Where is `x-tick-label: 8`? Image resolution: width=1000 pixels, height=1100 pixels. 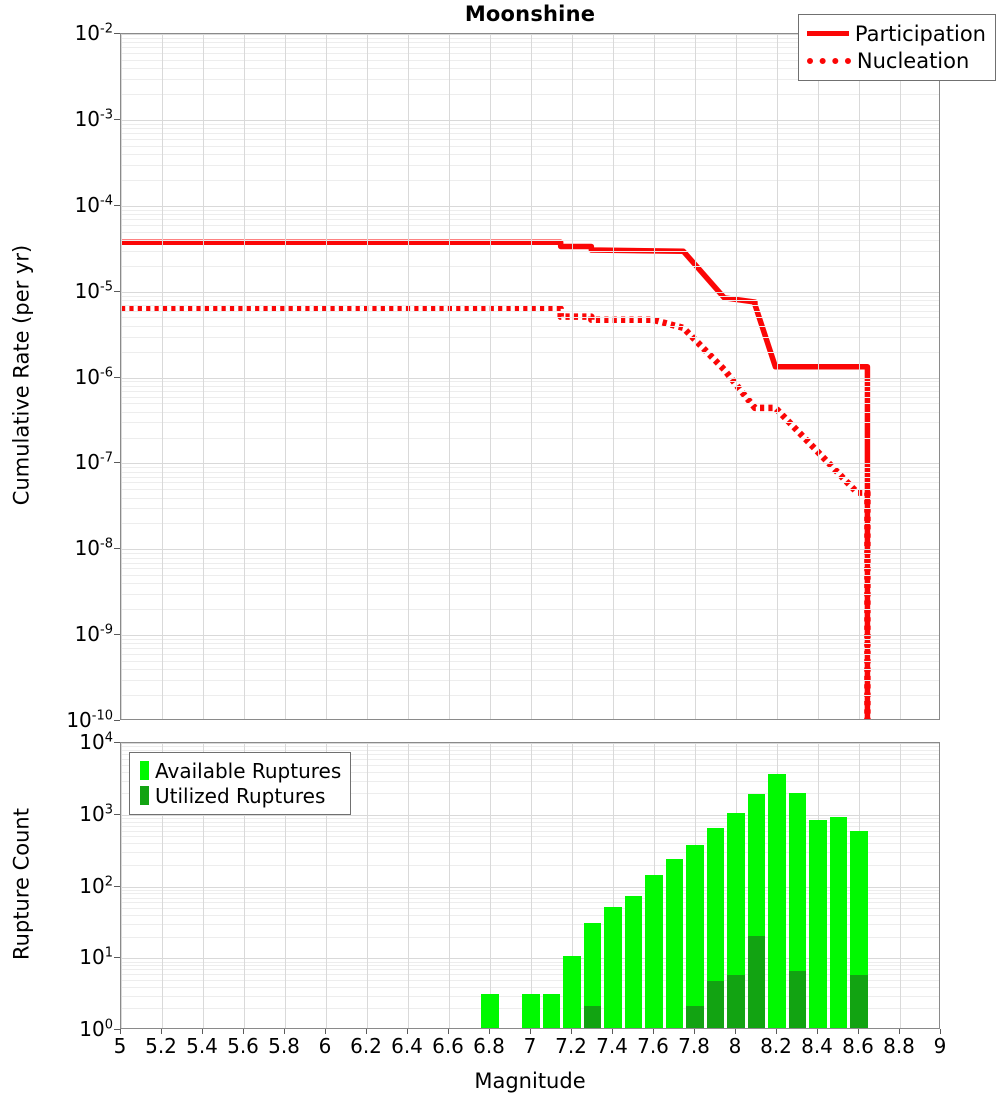 x-tick-label: 8 is located at coordinates (735, 1046).